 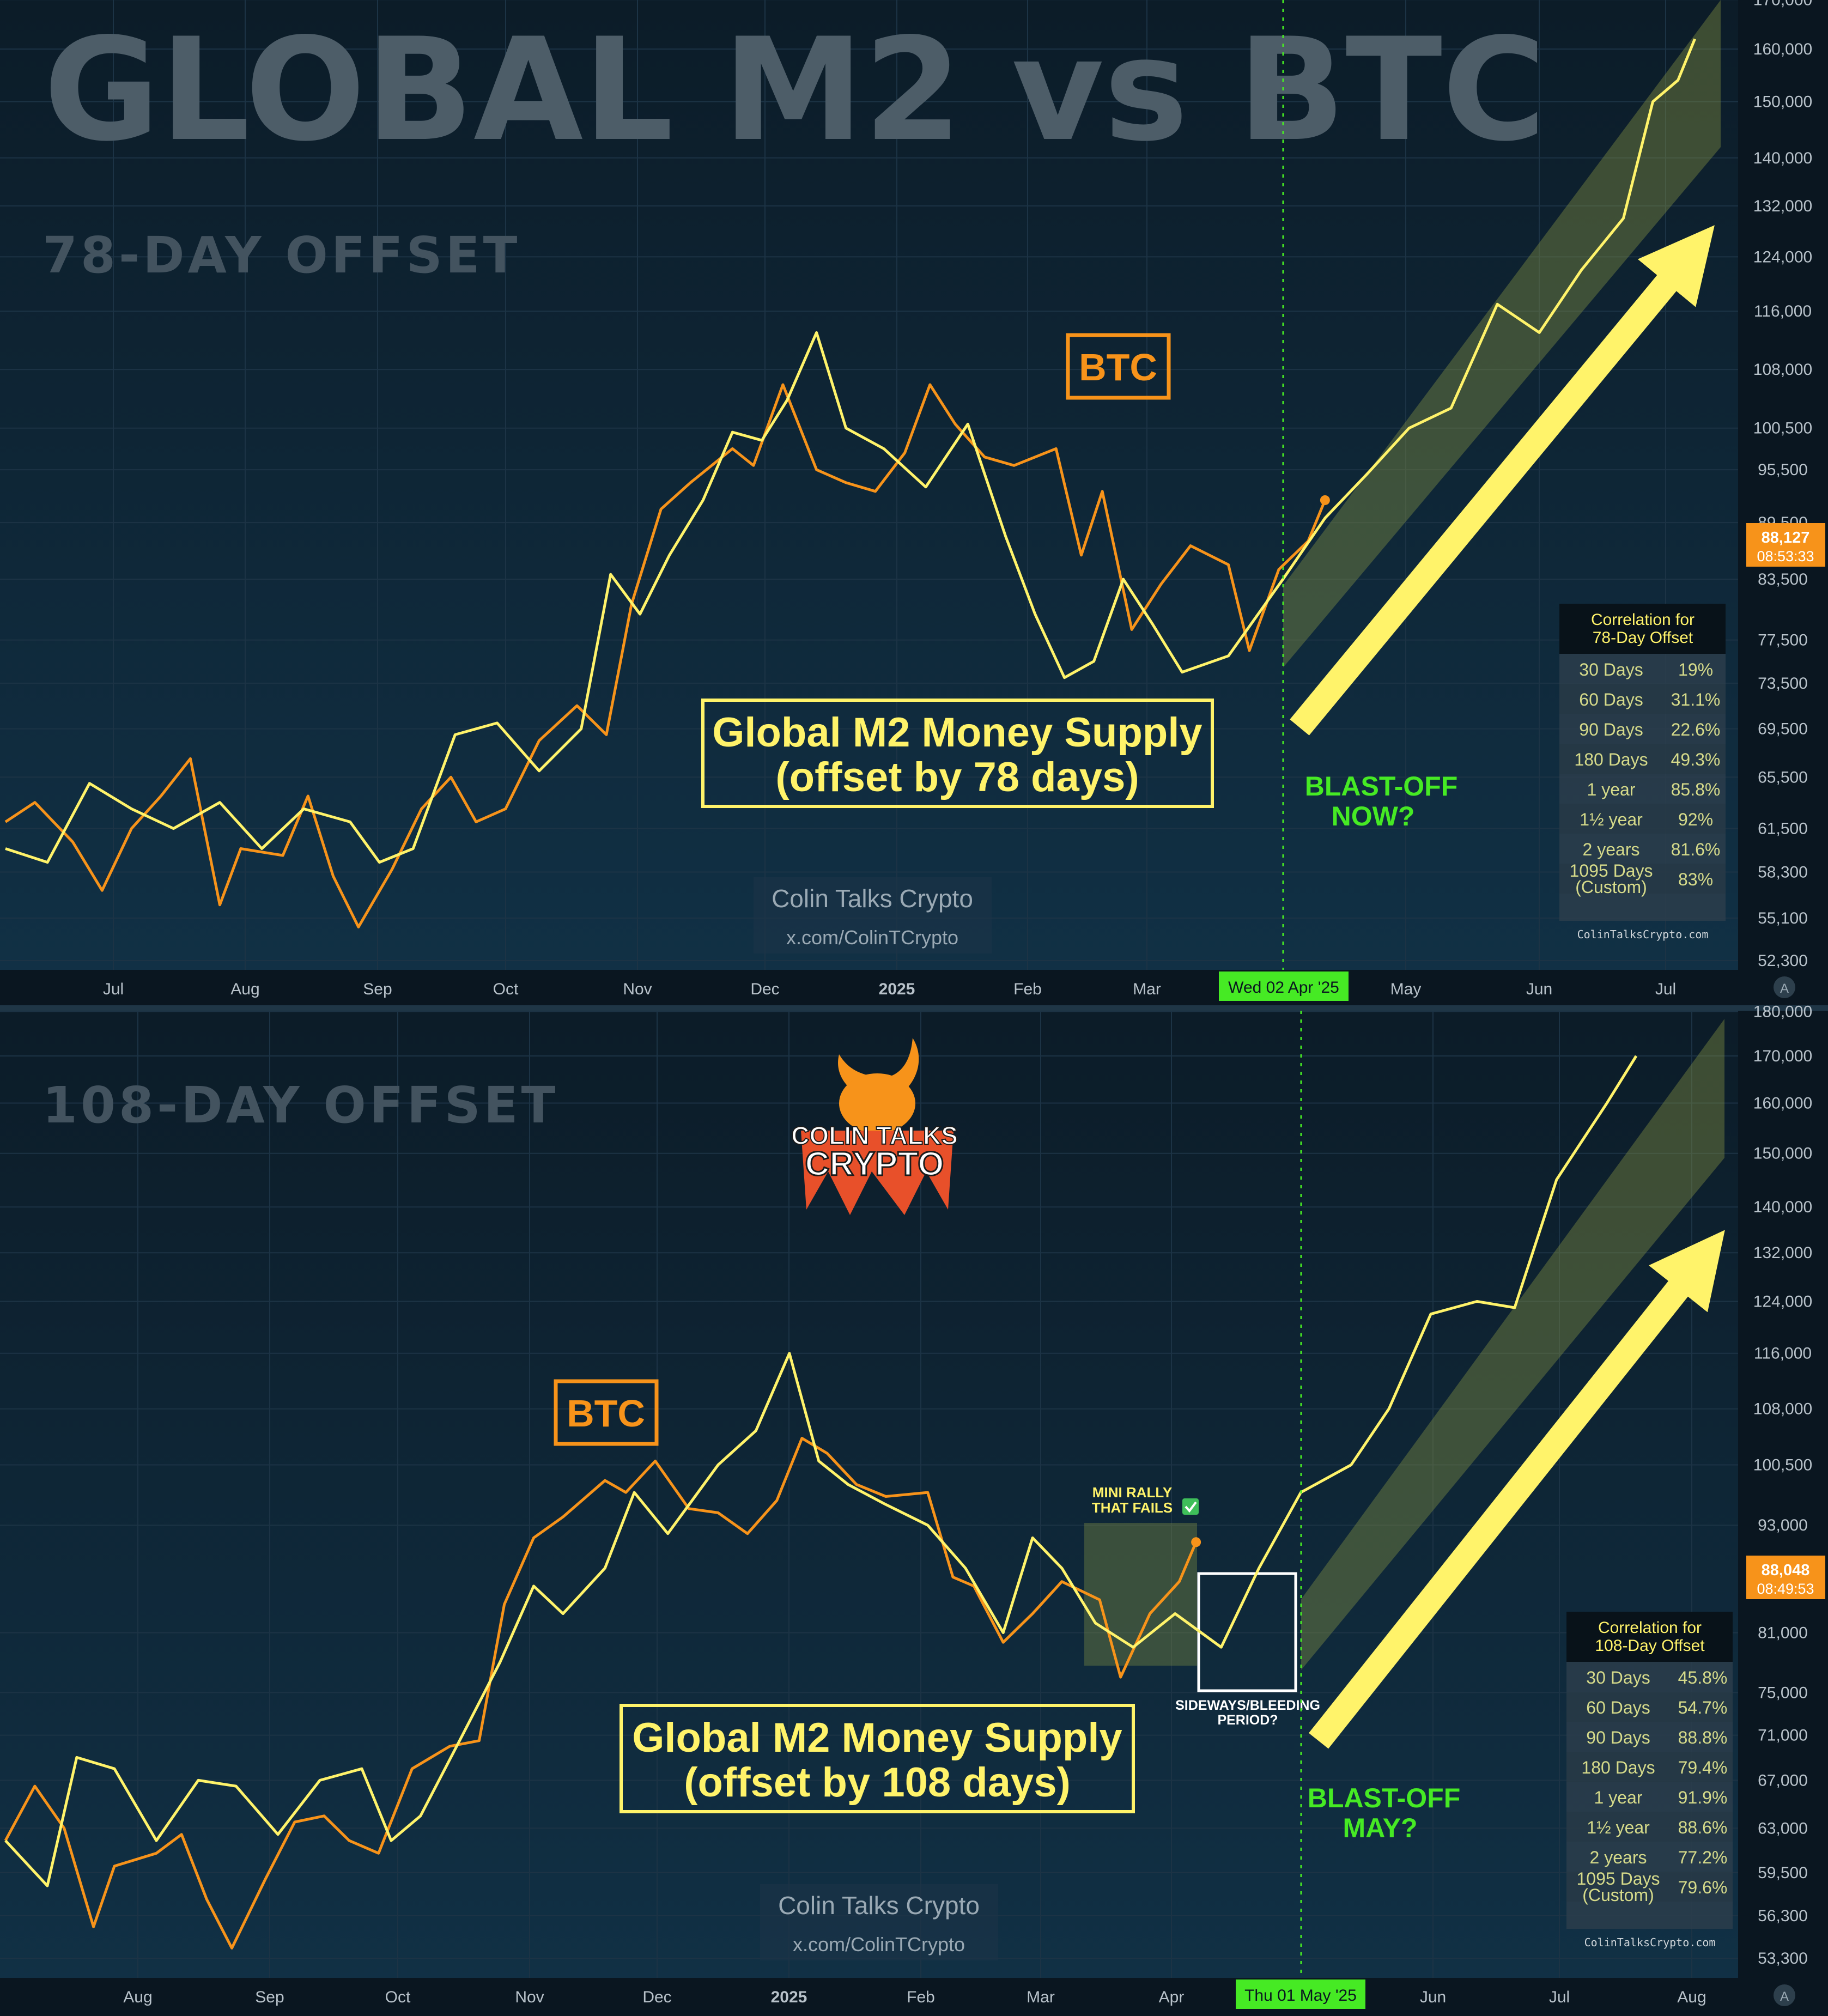 What do you see at coordinates (1786, 1589) in the screenshot?
I see `svg-text: 08:49:53` at bounding box center [1786, 1589].